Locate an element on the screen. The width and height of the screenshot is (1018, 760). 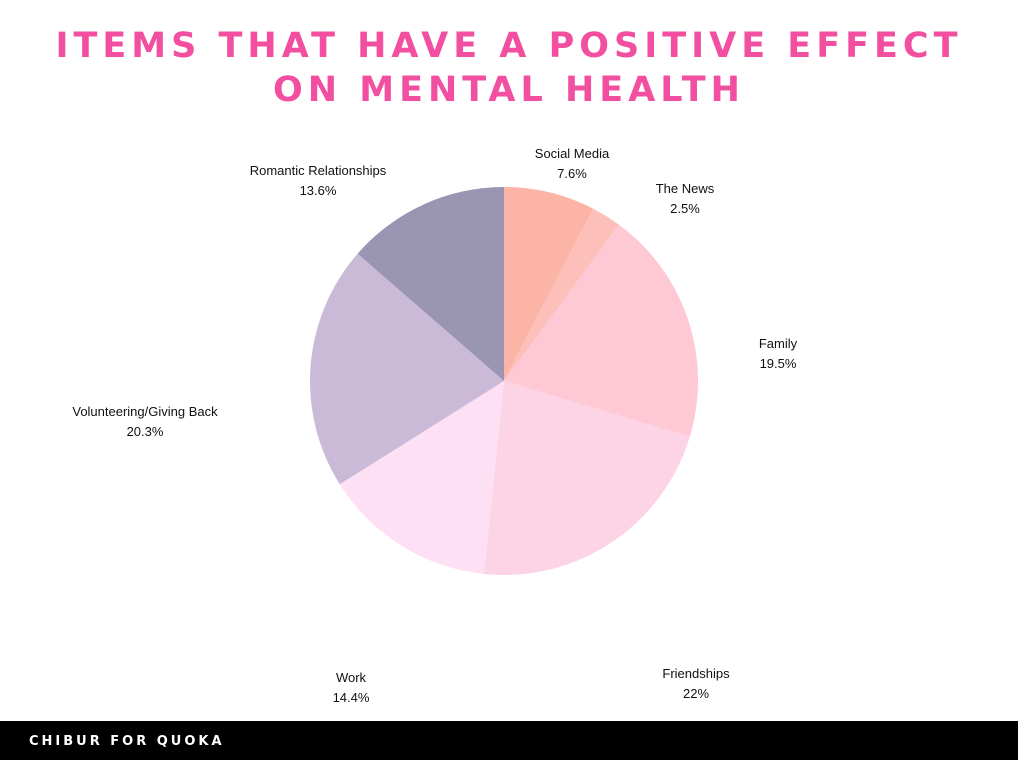
pie-slice-the-news is located at coordinates (562, 294).